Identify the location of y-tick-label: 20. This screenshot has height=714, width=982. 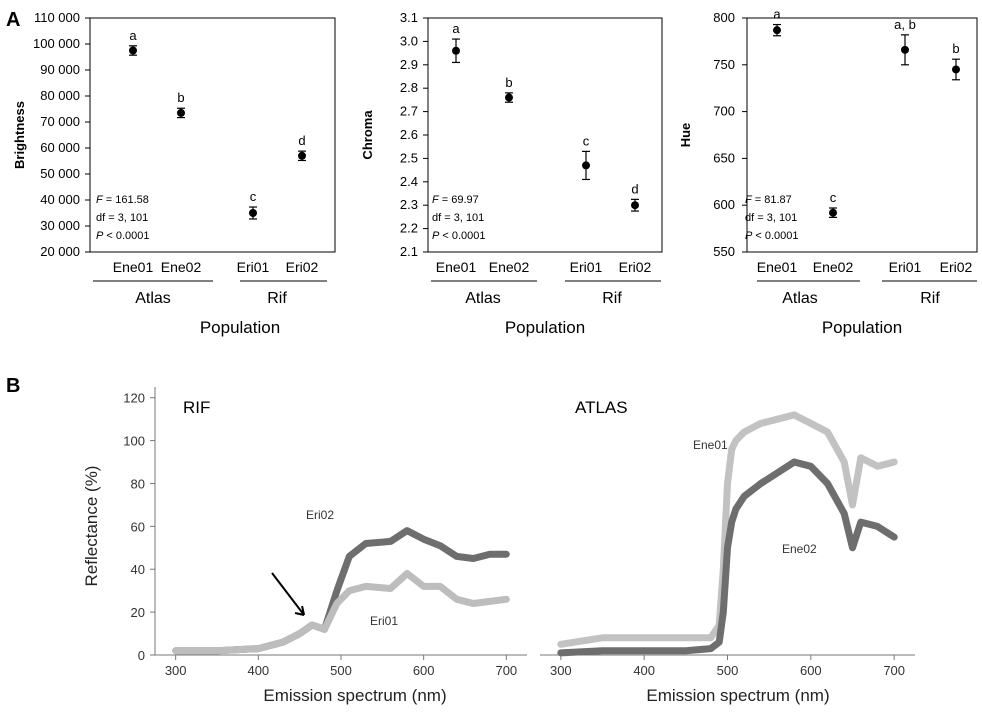
(138, 612).